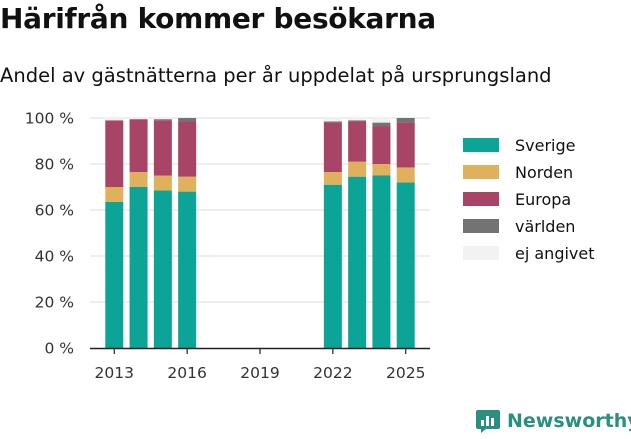  What do you see at coordinates (405, 265) in the screenshot?
I see `bar-segment-Sverige-2025` at bounding box center [405, 265].